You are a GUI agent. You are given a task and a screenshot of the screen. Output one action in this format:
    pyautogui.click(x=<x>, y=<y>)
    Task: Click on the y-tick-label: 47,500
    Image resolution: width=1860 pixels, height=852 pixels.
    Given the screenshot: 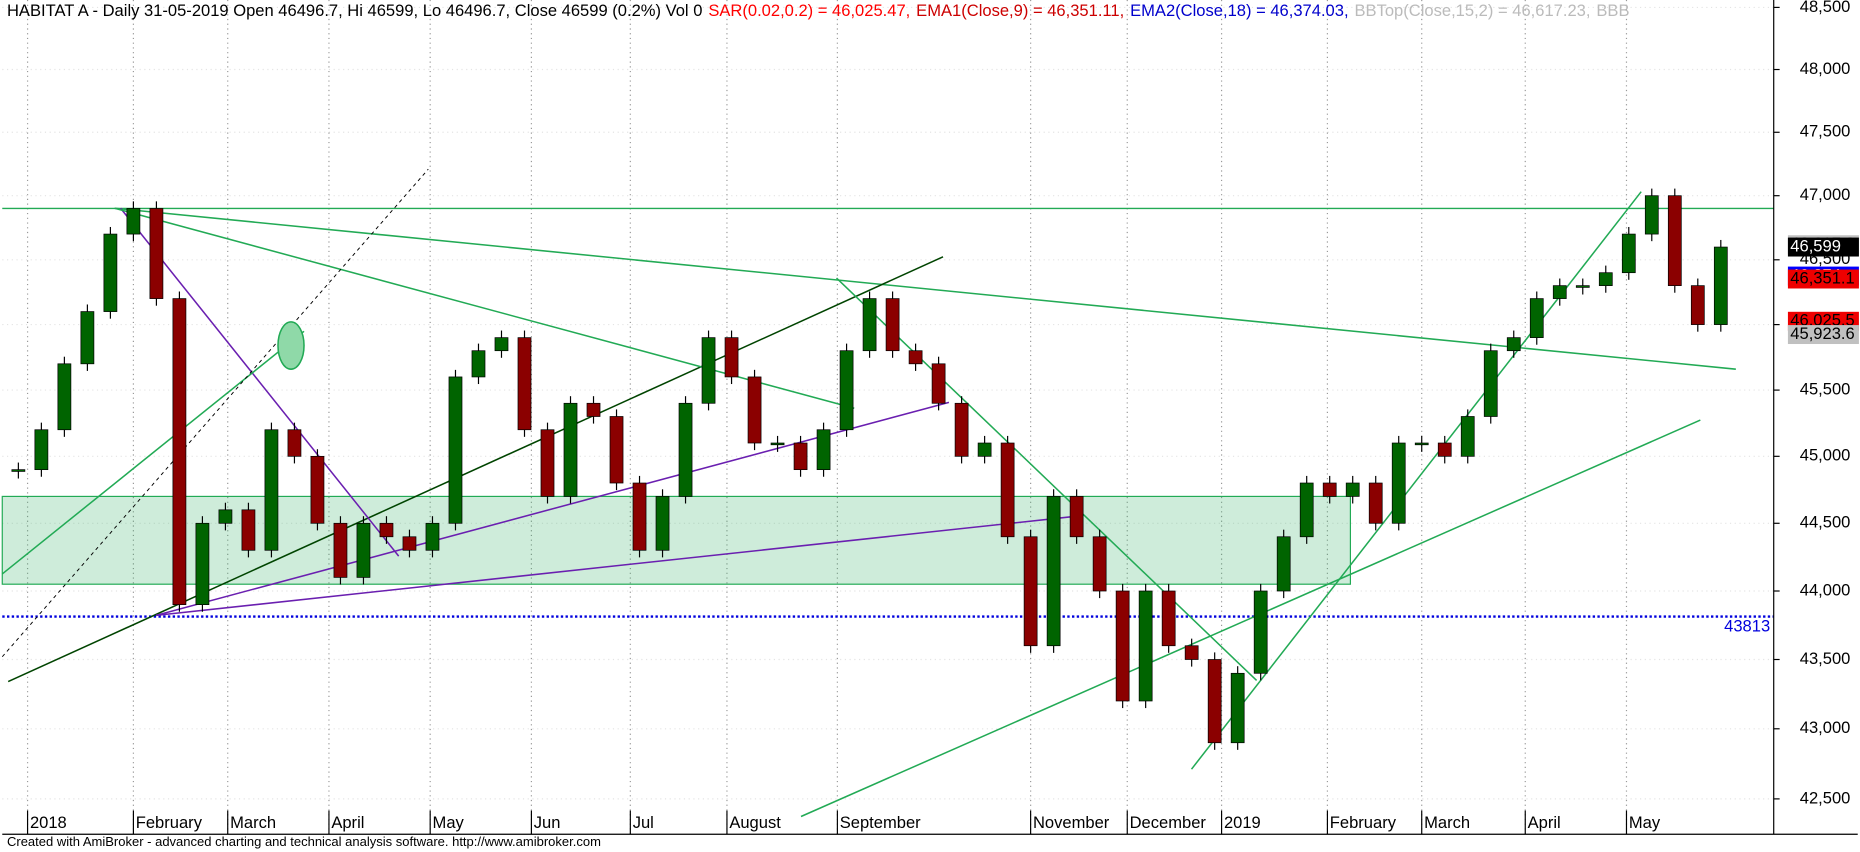 What is the action you would take?
    pyautogui.click(x=1825, y=131)
    